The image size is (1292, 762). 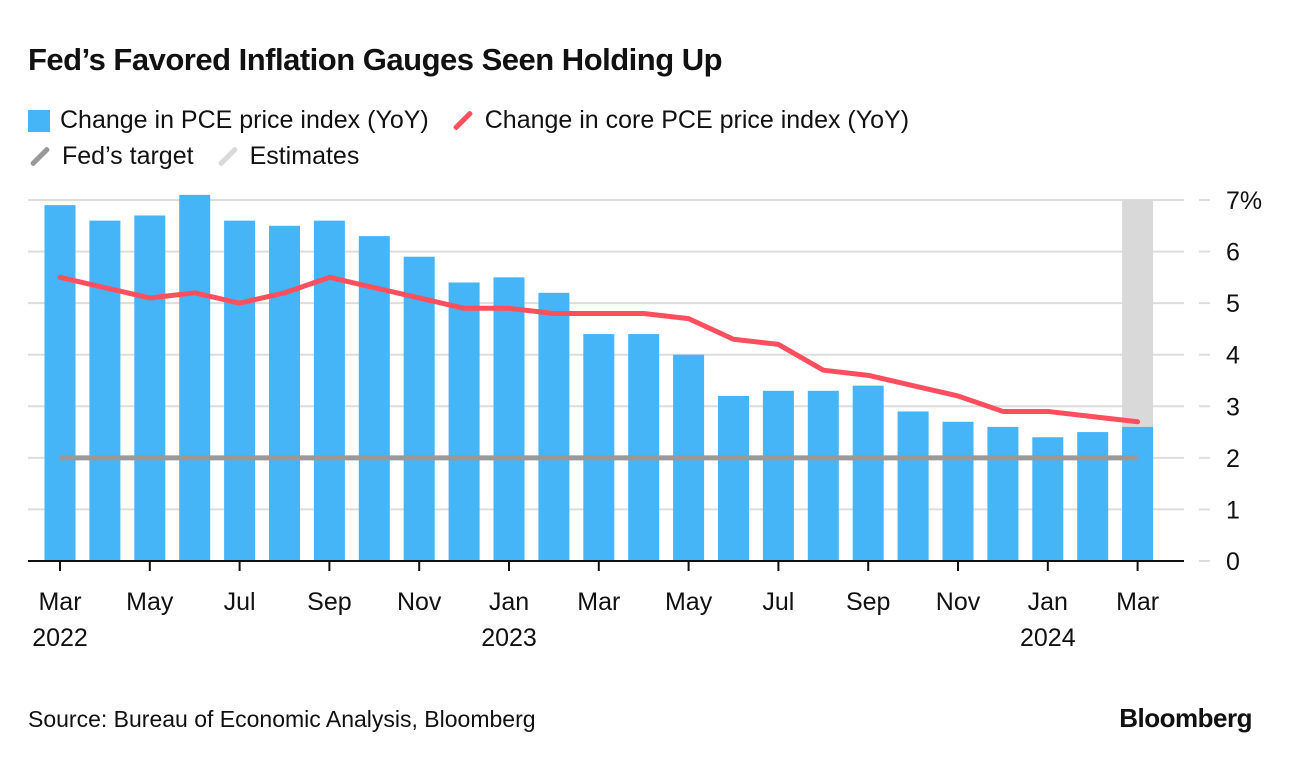 I want to click on legend-label: Change in PCE price index (YoY), so click(x=244, y=120).